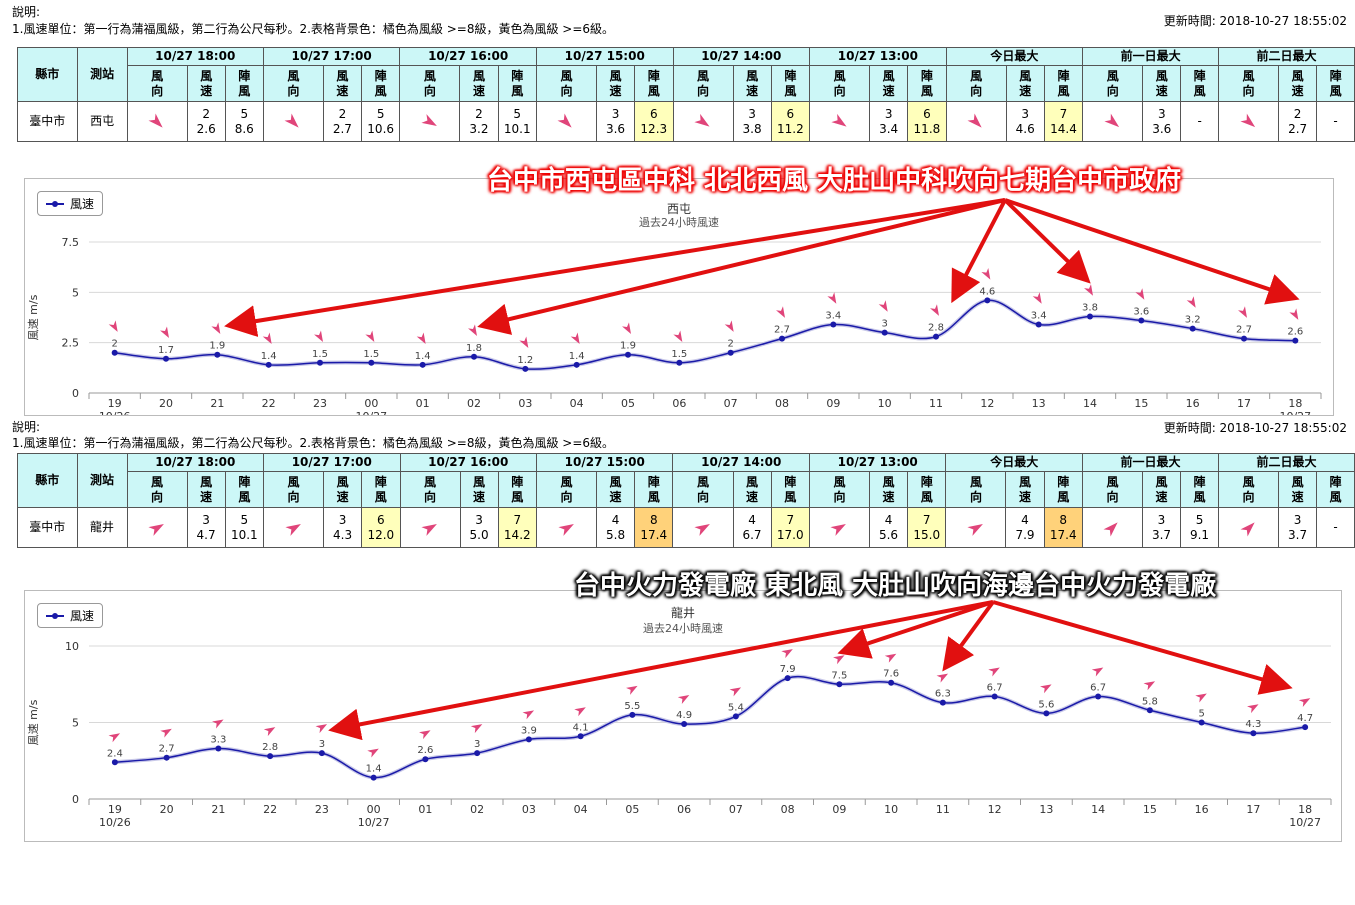 This screenshot has height=905, width=1355. What do you see at coordinates (167, 749) in the screenshot?
I see `data-label: 2.7` at bounding box center [167, 749].